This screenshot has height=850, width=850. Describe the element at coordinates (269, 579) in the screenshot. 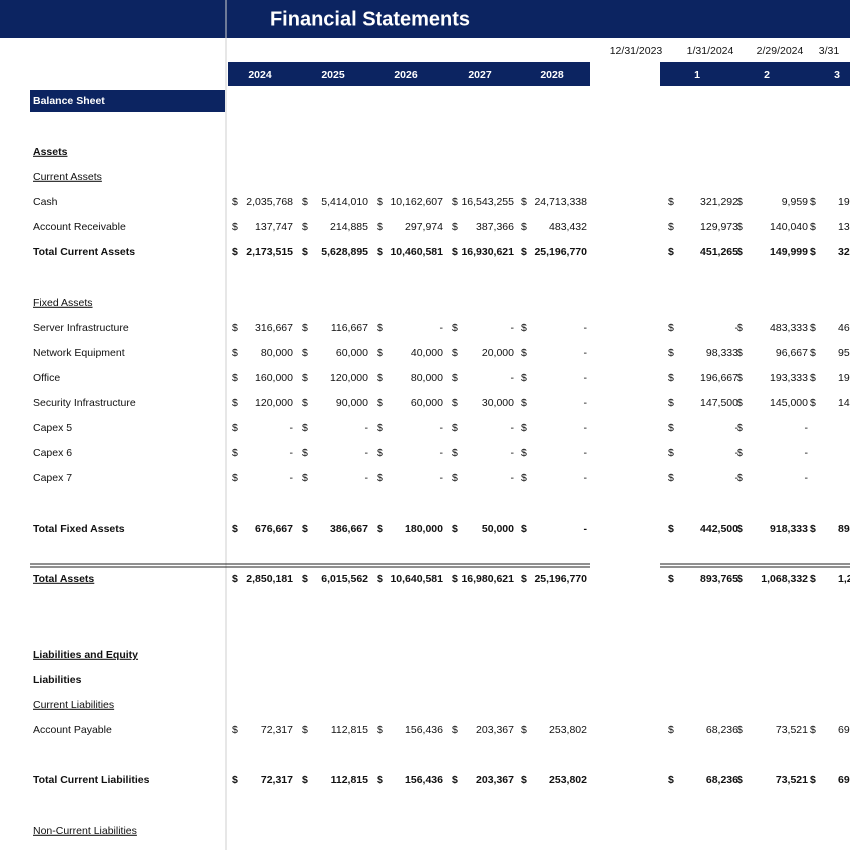

I see `cell: 2,850,181` at that location.